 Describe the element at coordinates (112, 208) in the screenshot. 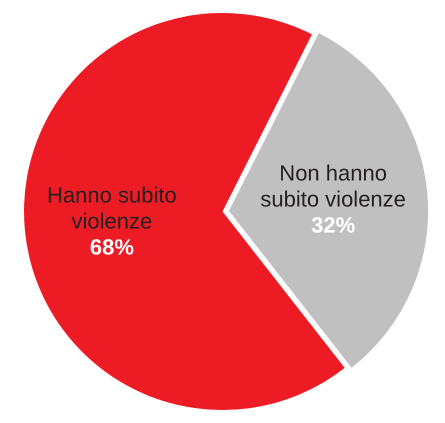

I see `slice-label: Hanno subito violenze` at that location.